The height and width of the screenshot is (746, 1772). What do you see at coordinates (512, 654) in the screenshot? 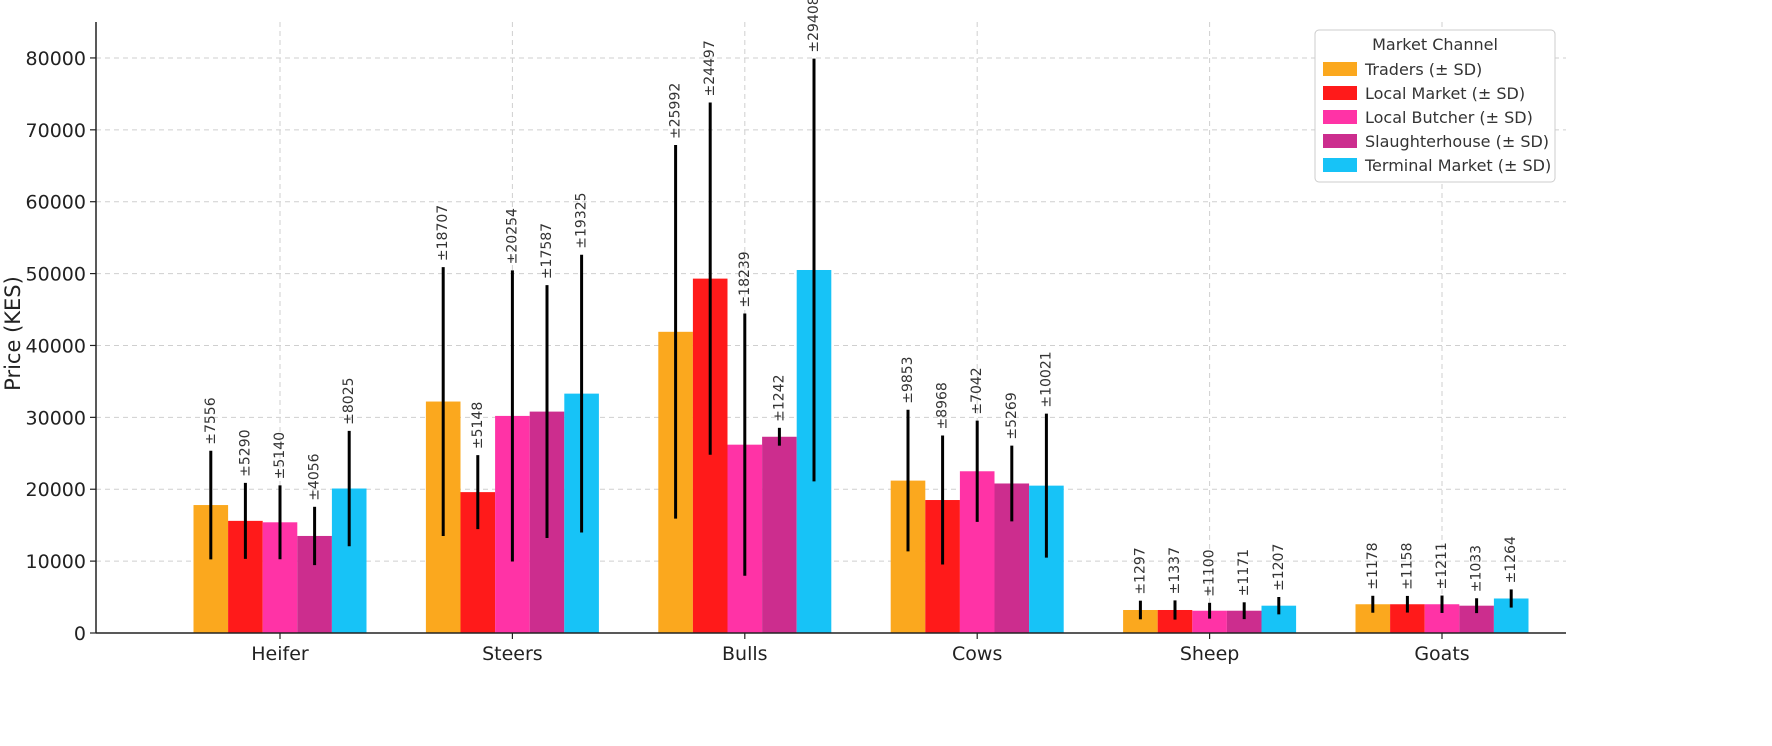
I see `x-tick-label: Steers` at bounding box center [512, 654].